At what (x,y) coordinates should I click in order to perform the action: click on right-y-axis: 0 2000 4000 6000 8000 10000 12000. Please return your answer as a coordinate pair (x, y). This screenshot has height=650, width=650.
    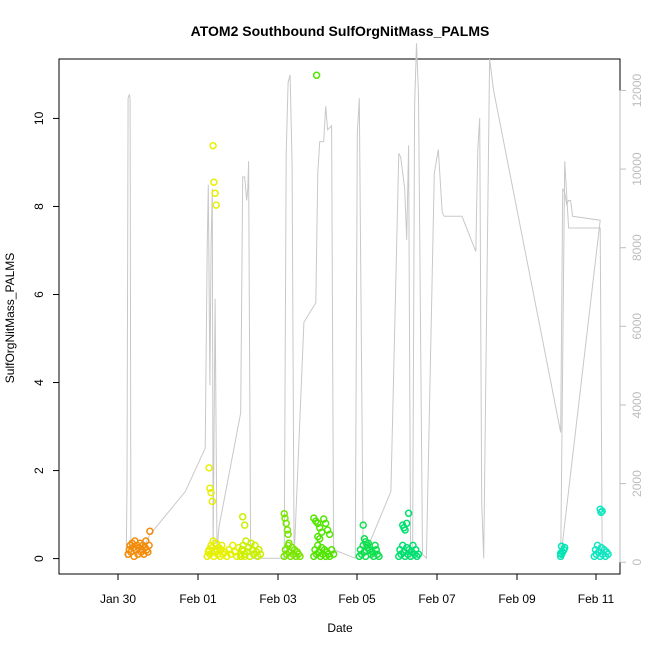
    Looking at the image, I should click on (631, 319).